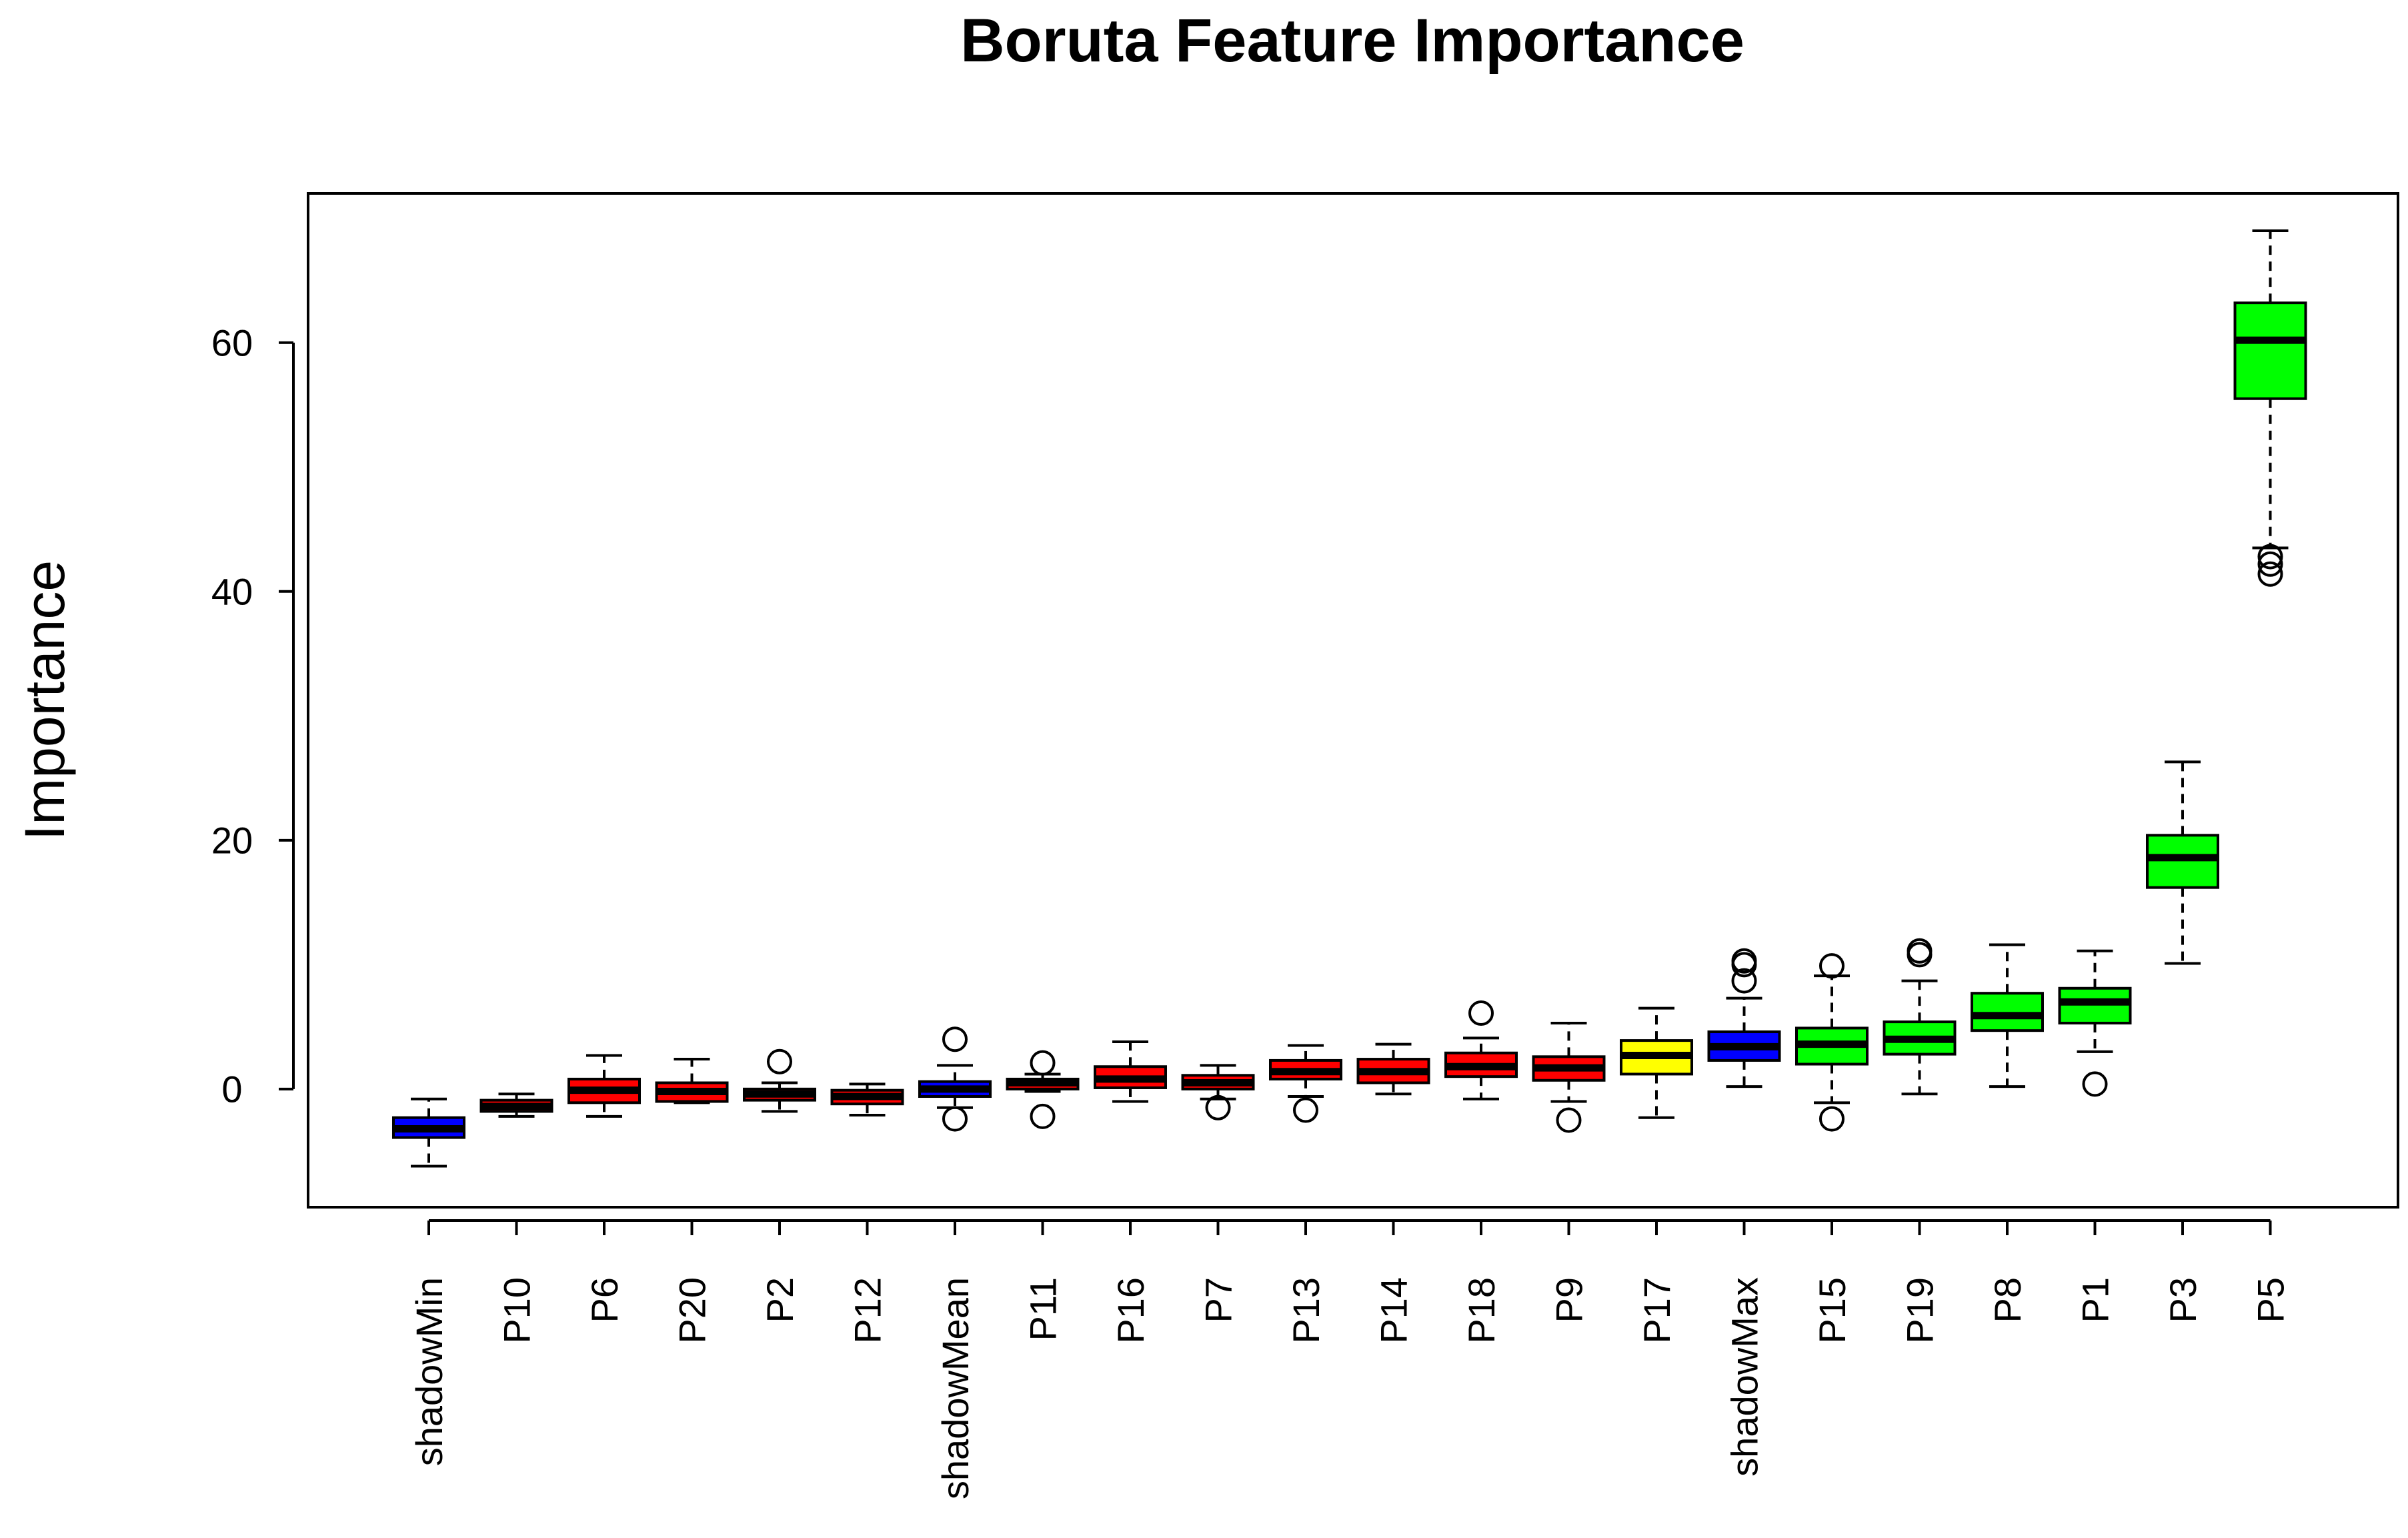 This screenshot has height=1538, width=2408. What do you see at coordinates (232, 840) in the screenshot?
I see `y-tick-label: 20` at bounding box center [232, 840].